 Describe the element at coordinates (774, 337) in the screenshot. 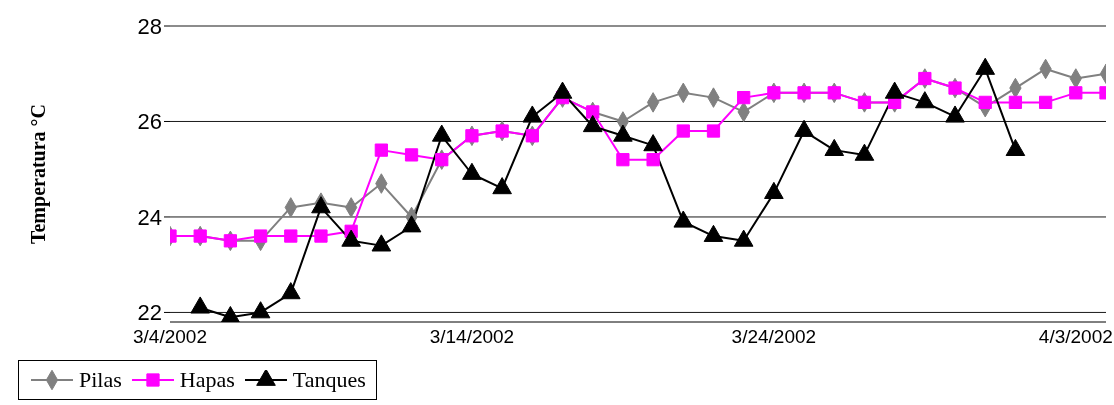

I see `x-tick-label: 3/24/2002` at that location.